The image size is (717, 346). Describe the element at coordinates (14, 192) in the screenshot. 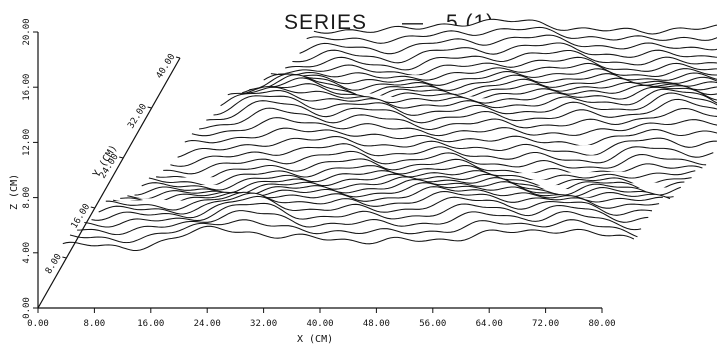

I see `z-axis-label: Z (CM)` at that location.